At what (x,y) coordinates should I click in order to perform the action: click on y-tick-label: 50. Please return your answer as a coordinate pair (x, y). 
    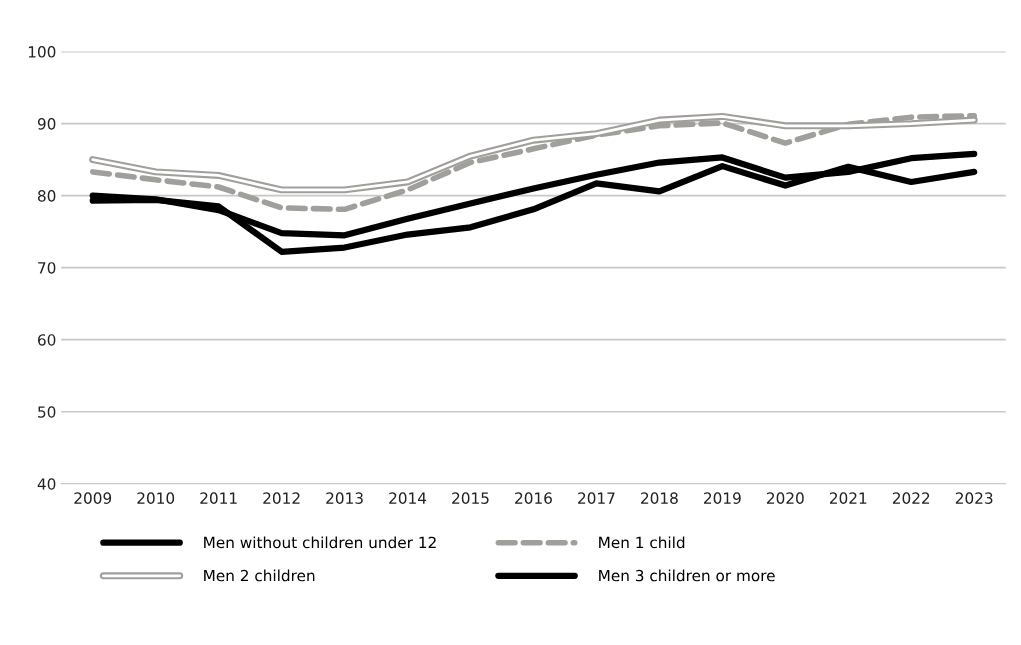
    Looking at the image, I should click on (47, 412).